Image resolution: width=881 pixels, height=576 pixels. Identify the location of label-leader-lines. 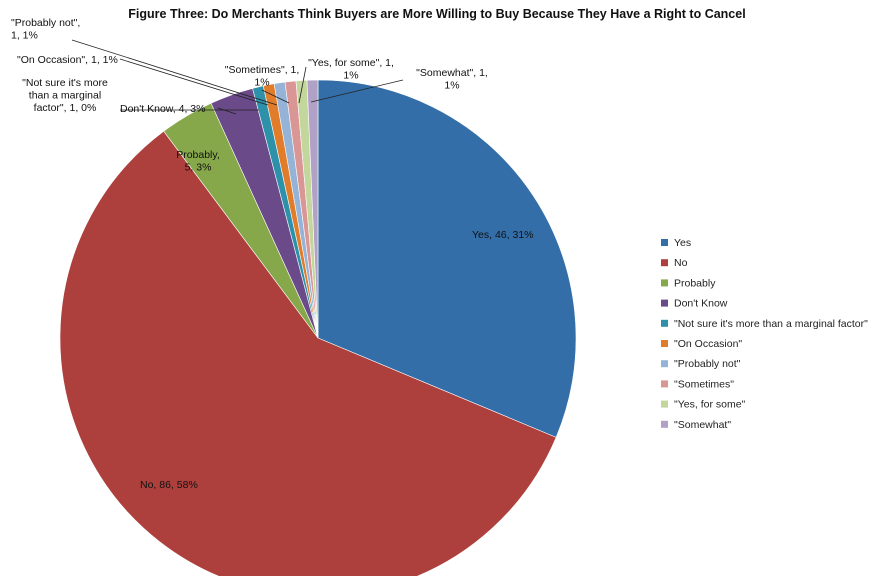
(237, 77).